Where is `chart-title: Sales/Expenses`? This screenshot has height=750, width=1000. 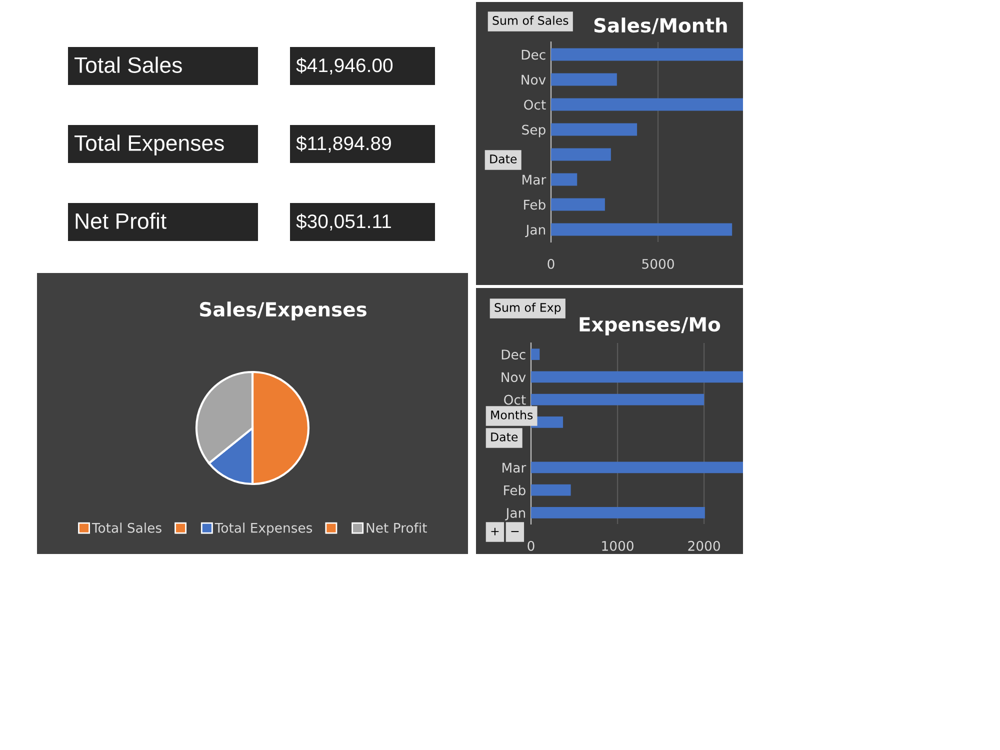
chart-title: Sales/Expenses is located at coordinates (283, 311).